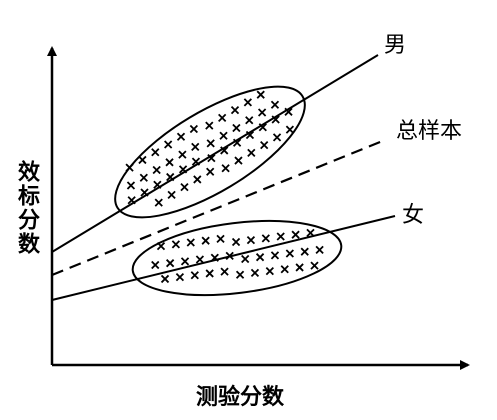 Image resolution: width=497 pixels, height=420 pixels. Describe the element at coordinates (413, 215) in the screenshot. I see `female-label: 女` at that location.